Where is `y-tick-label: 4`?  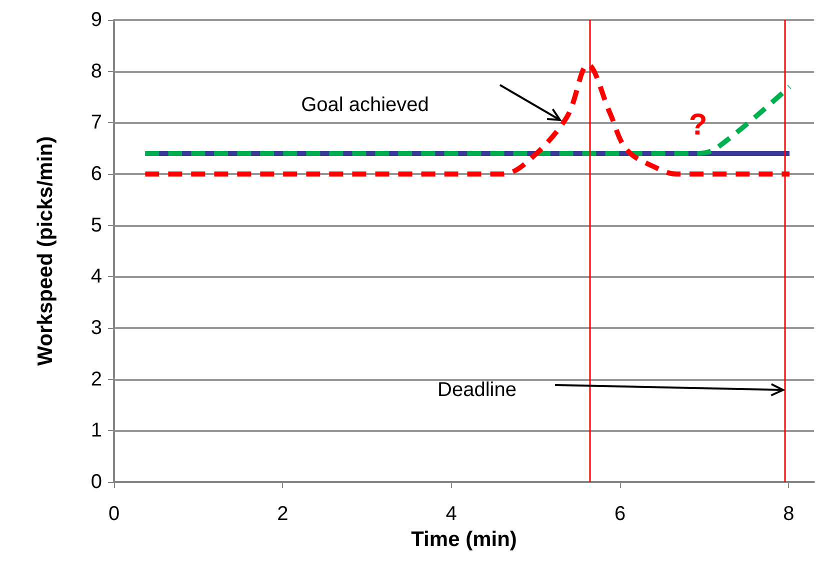 y-tick-label: 4 is located at coordinates (96, 277).